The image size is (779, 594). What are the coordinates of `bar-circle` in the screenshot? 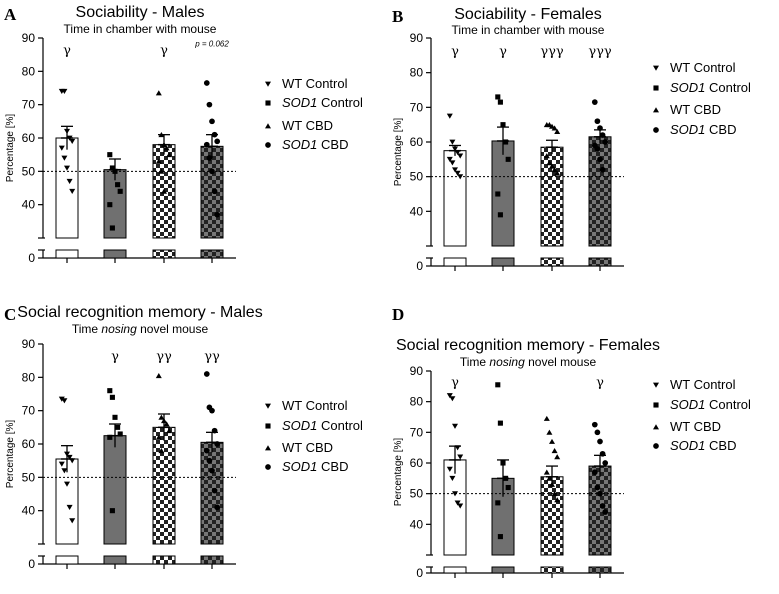 It's located at (212, 493).